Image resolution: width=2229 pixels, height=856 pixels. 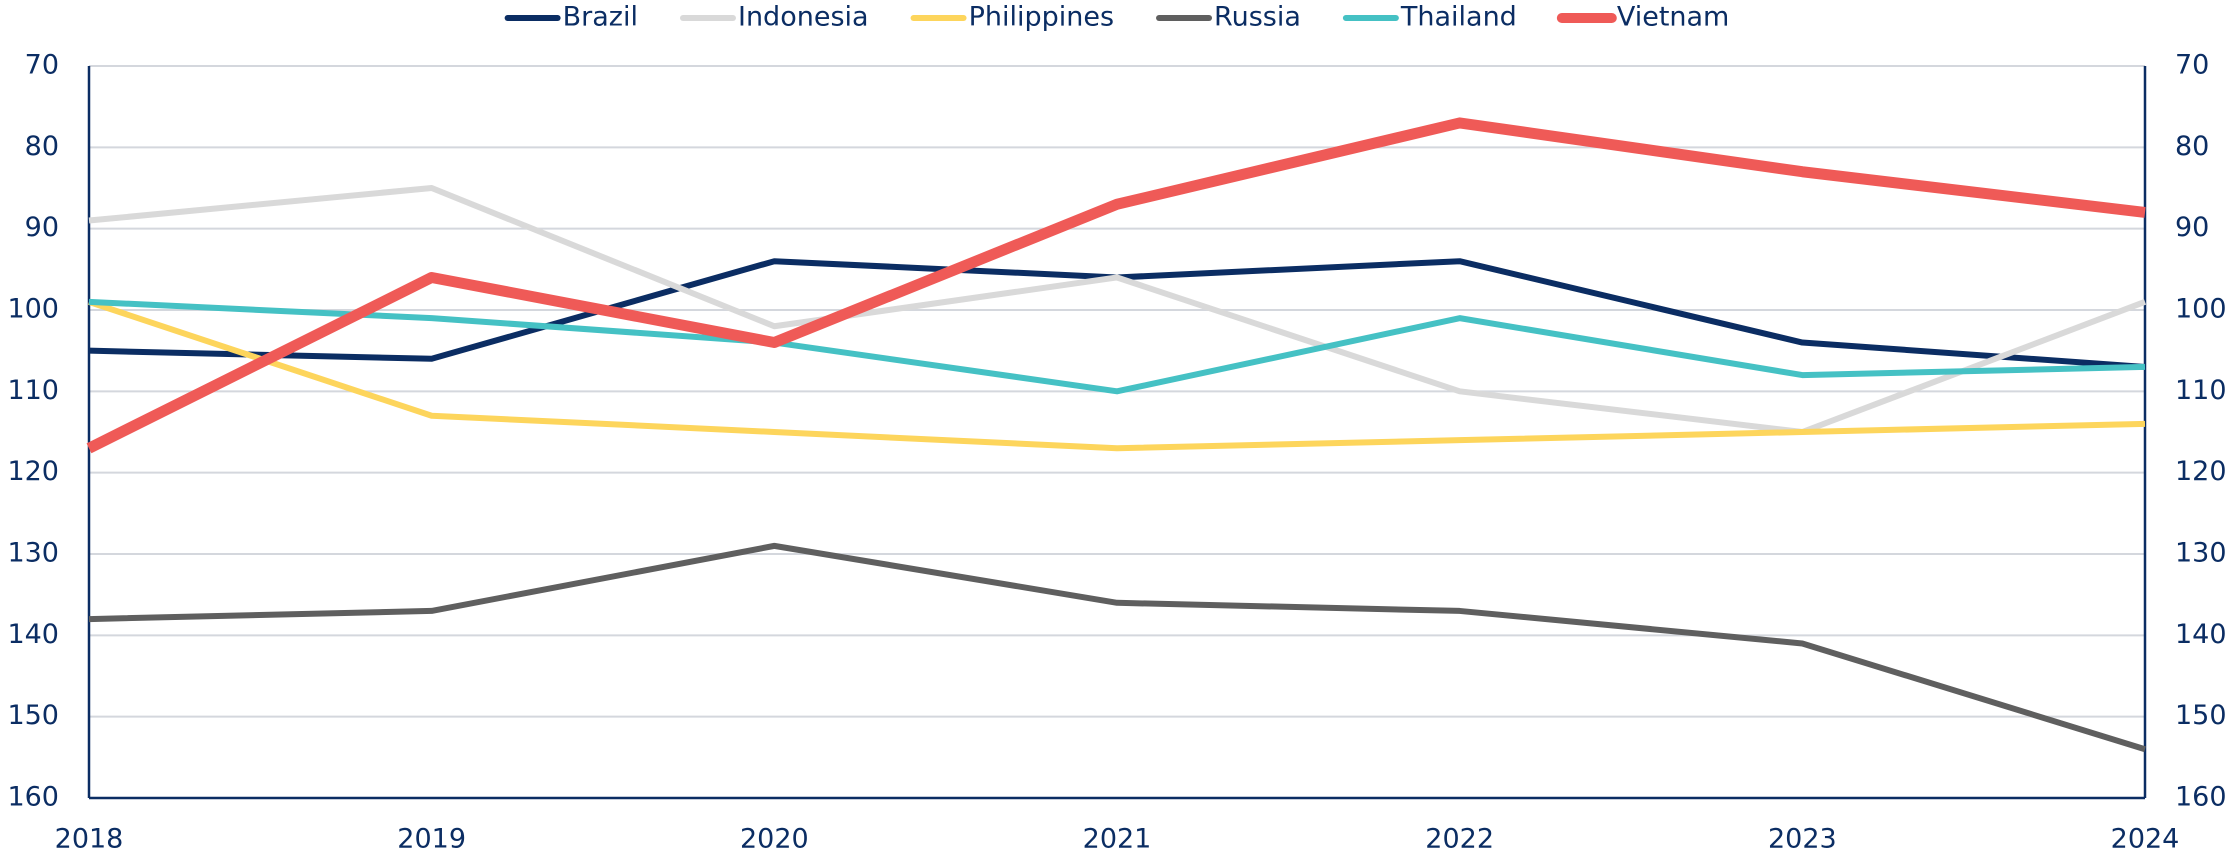 What do you see at coordinates (774, 838) in the screenshot?
I see `x-tick-label: 2020` at bounding box center [774, 838].